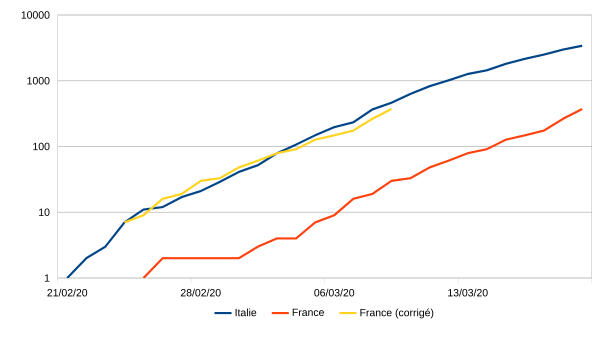 The height and width of the screenshot is (340, 605). What do you see at coordinates (308, 312) in the screenshot?
I see `legend-label: France` at bounding box center [308, 312].